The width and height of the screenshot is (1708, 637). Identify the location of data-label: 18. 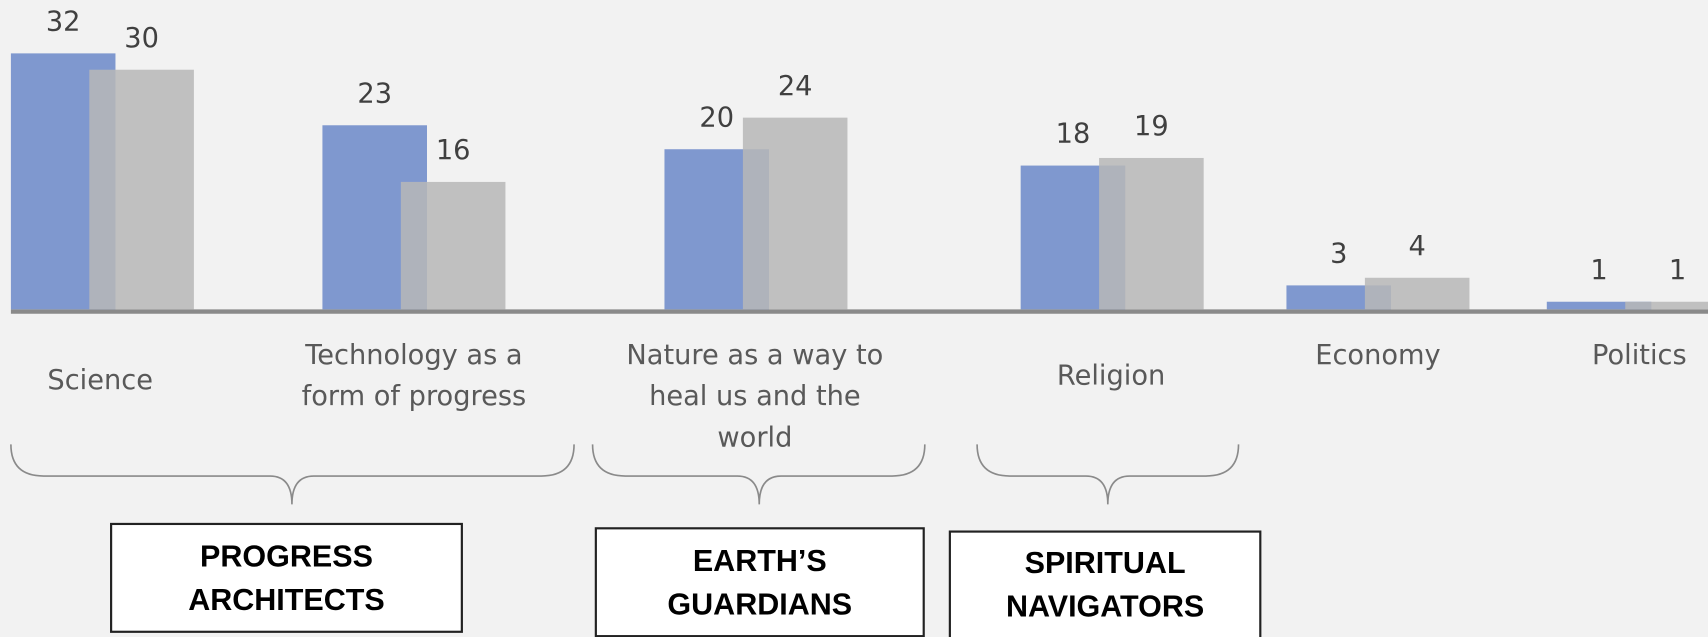
(1073, 133).